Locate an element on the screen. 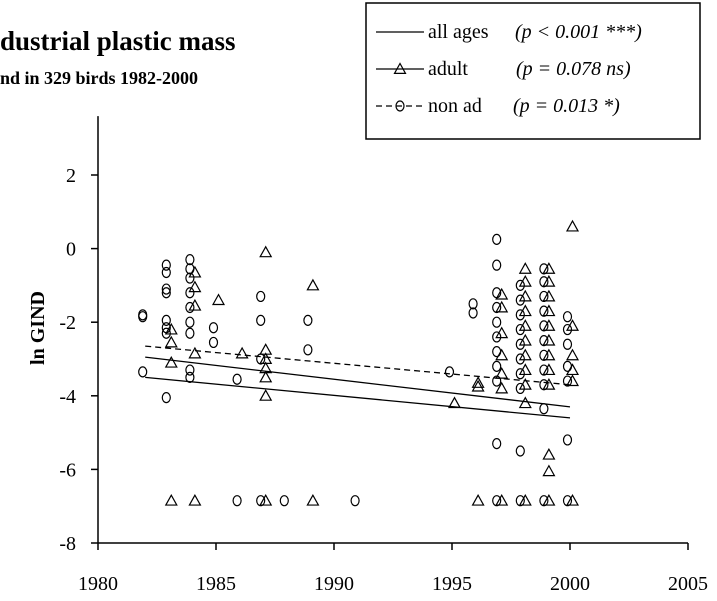 The height and width of the screenshot is (601, 717). legend-triangle-marker is located at coordinates (400, 68).